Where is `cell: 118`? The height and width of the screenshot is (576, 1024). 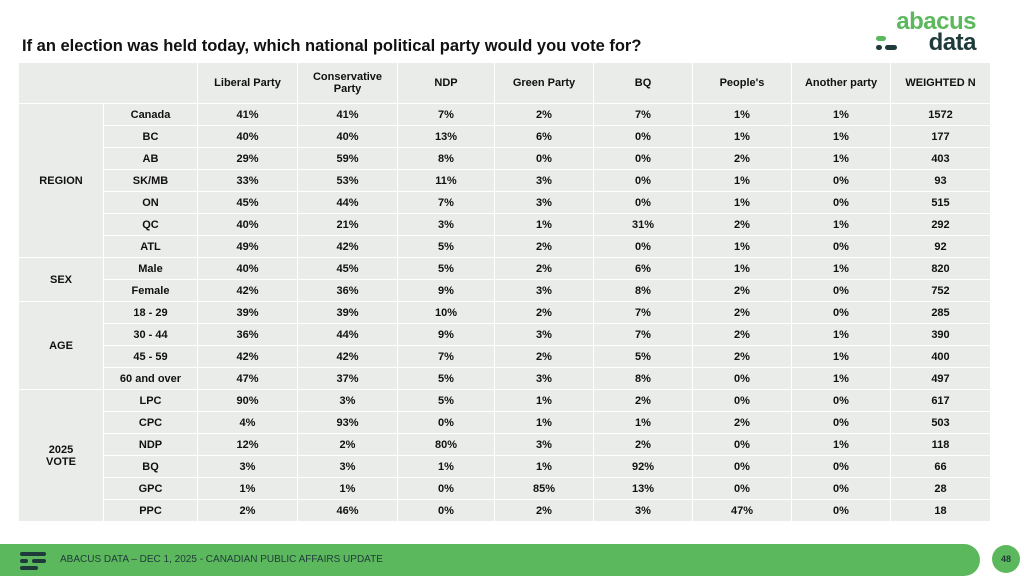 cell: 118 is located at coordinates (940, 444).